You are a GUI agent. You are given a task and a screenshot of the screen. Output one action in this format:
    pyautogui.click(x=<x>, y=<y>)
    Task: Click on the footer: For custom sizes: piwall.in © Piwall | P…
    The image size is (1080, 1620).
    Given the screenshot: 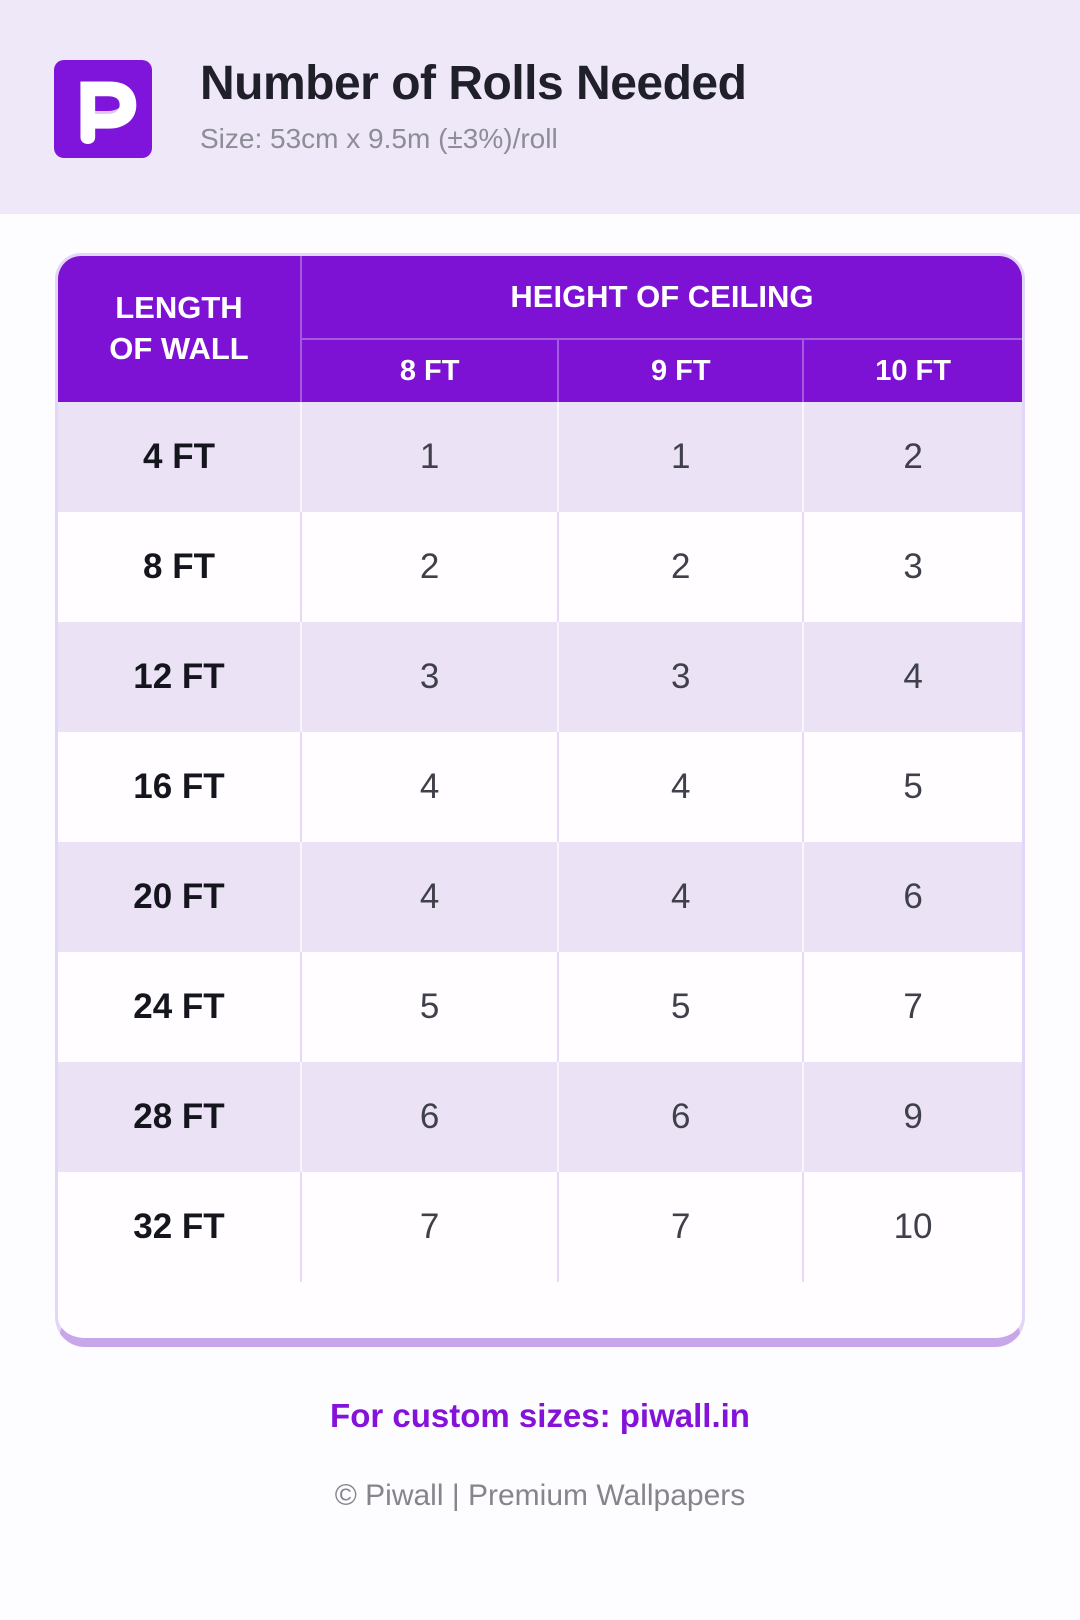 What is the action you would take?
    pyautogui.click(x=540, y=1455)
    